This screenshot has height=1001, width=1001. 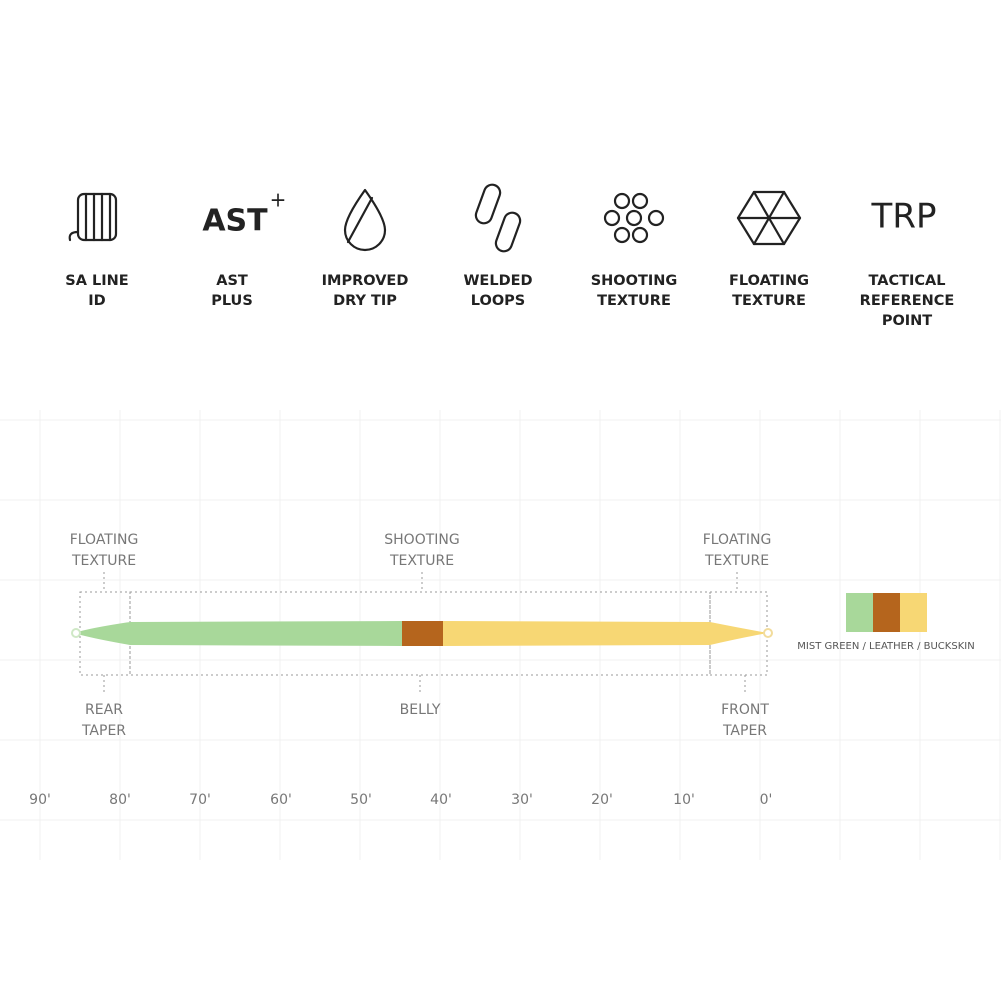 What do you see at coordinates (441, 800) in the screenshot?
I see `scale-label: 40'` at bounding box center [441, 800].